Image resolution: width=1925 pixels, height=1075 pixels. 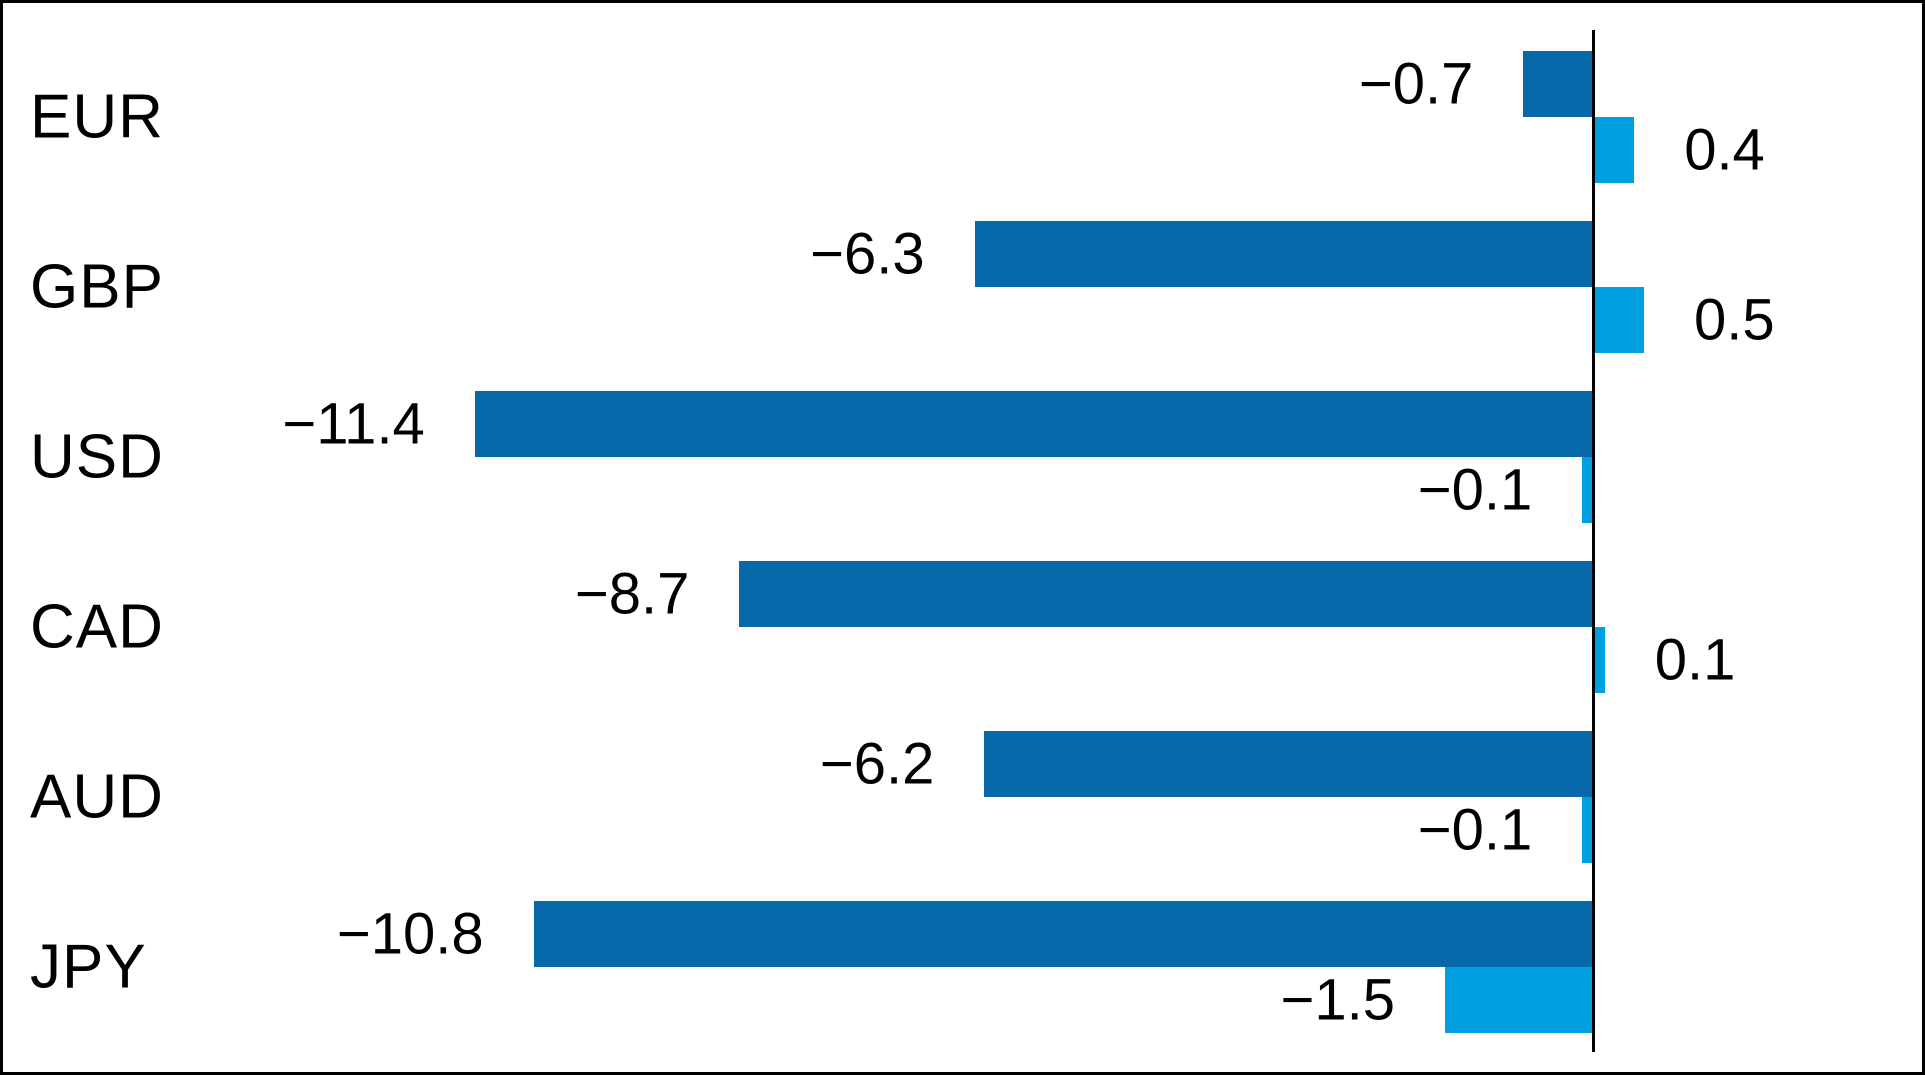 What do you see at coordinates (1593, 541) in the screenshot?
I see `zero-axis-line` at bounding box center [1593, 541].